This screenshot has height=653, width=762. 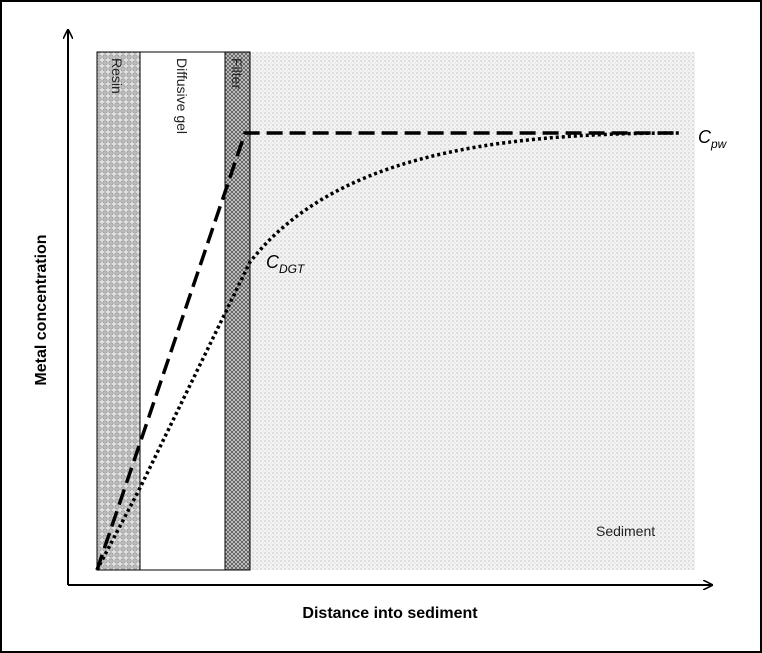 I want to click on cpw-main: C, so click(x=705, y=137).